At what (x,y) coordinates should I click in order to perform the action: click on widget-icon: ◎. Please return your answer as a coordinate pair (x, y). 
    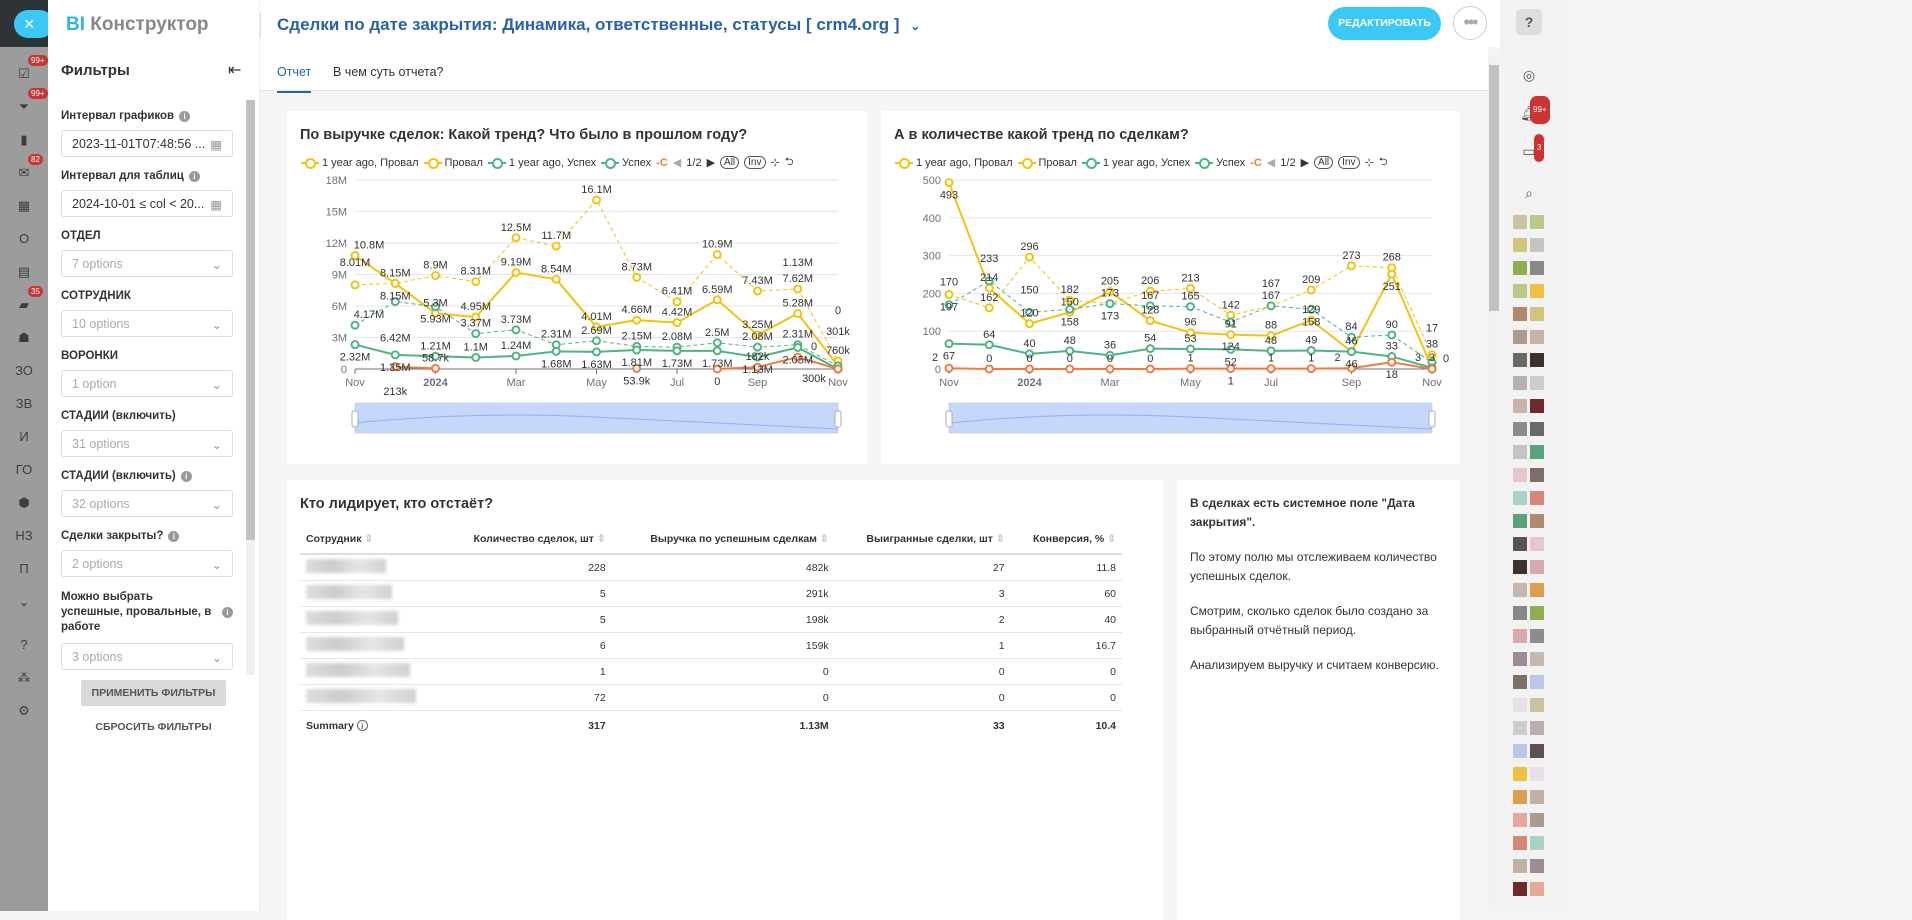
    Looking at the image, I should click on (1529, 75).